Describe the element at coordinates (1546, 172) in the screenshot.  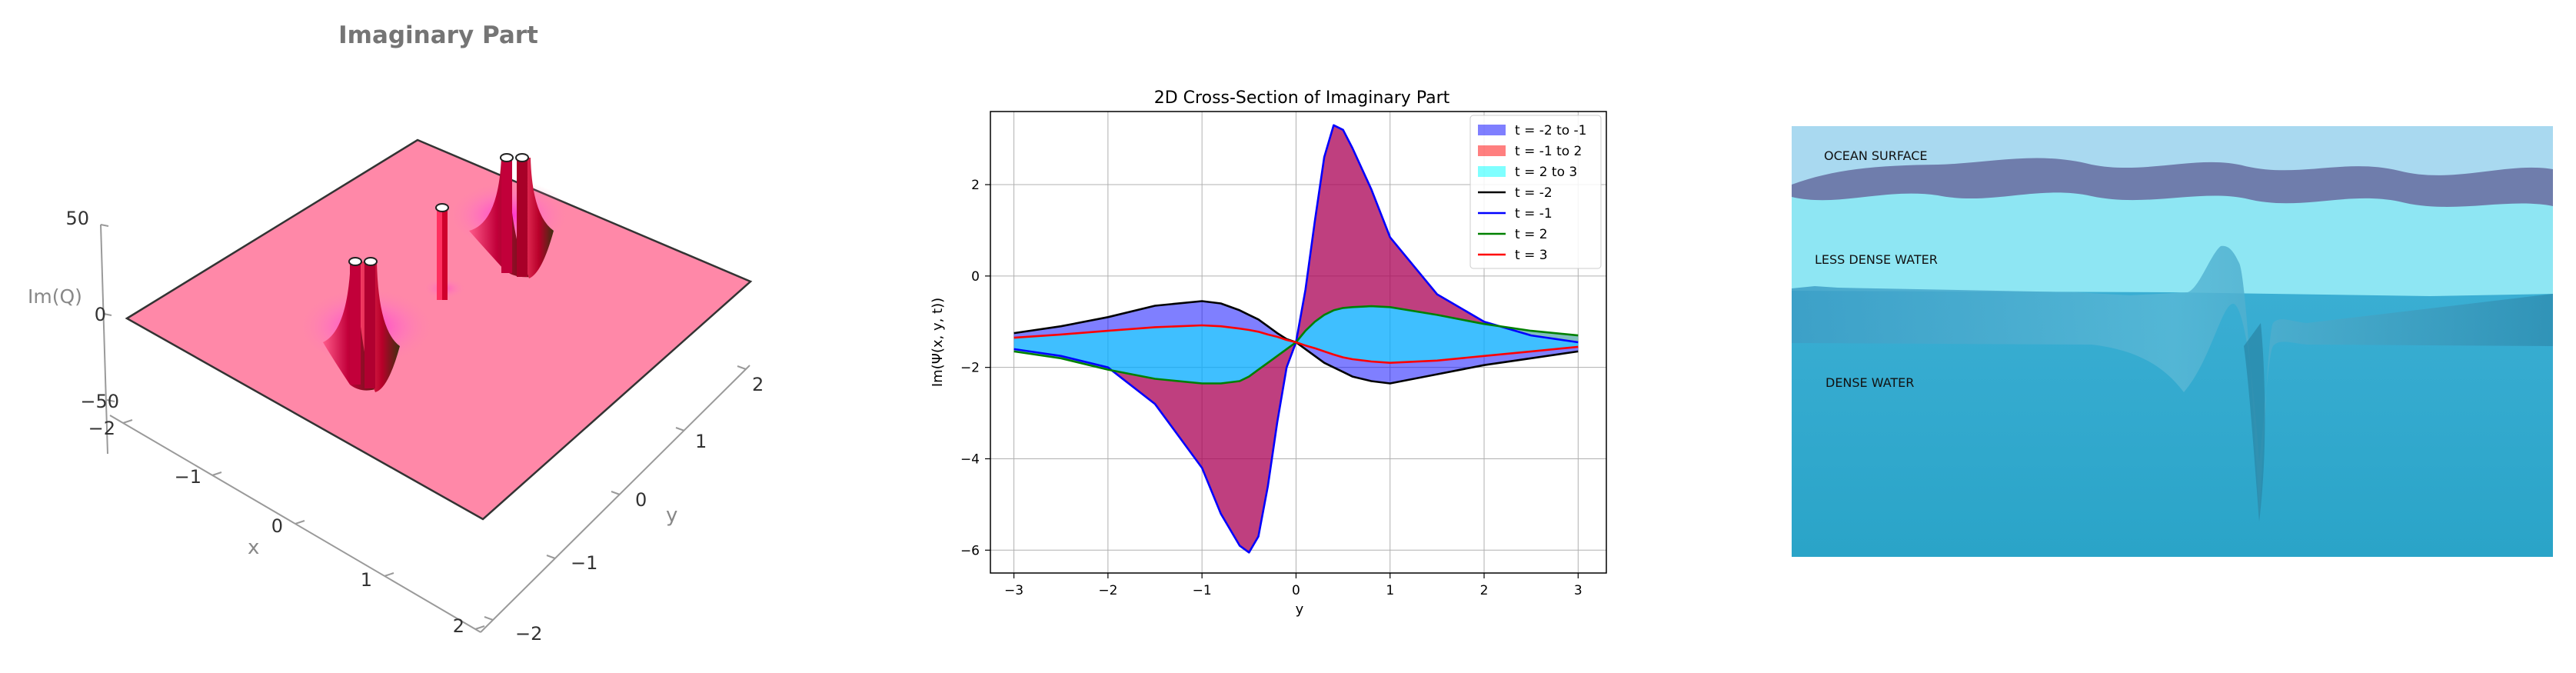
I see `legend-label: t = 2 to 3` at that location.